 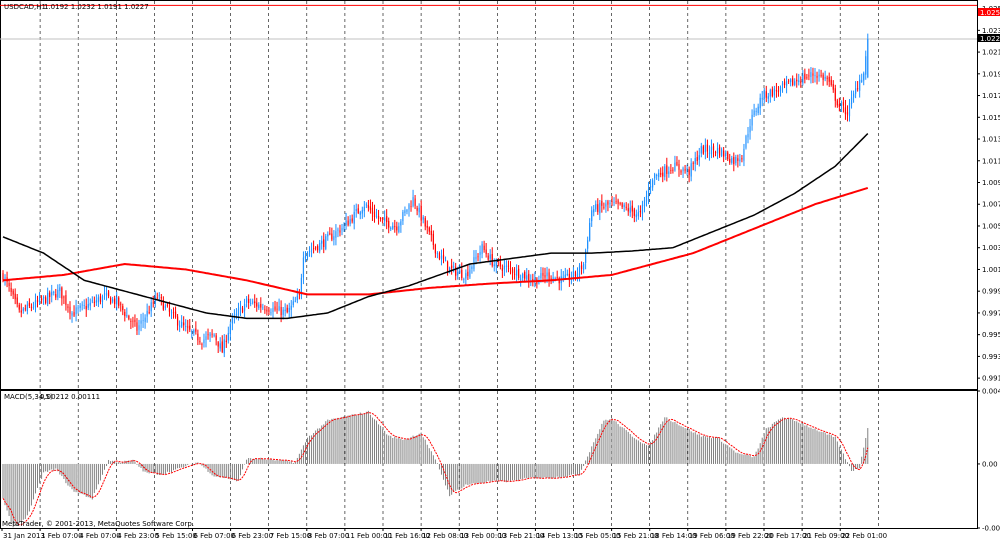 What do you see at coordinates (598, 536) in the screenshot?
I see `time-tick-label: 15 Feb 05:00` at bounding box center [598, 536].